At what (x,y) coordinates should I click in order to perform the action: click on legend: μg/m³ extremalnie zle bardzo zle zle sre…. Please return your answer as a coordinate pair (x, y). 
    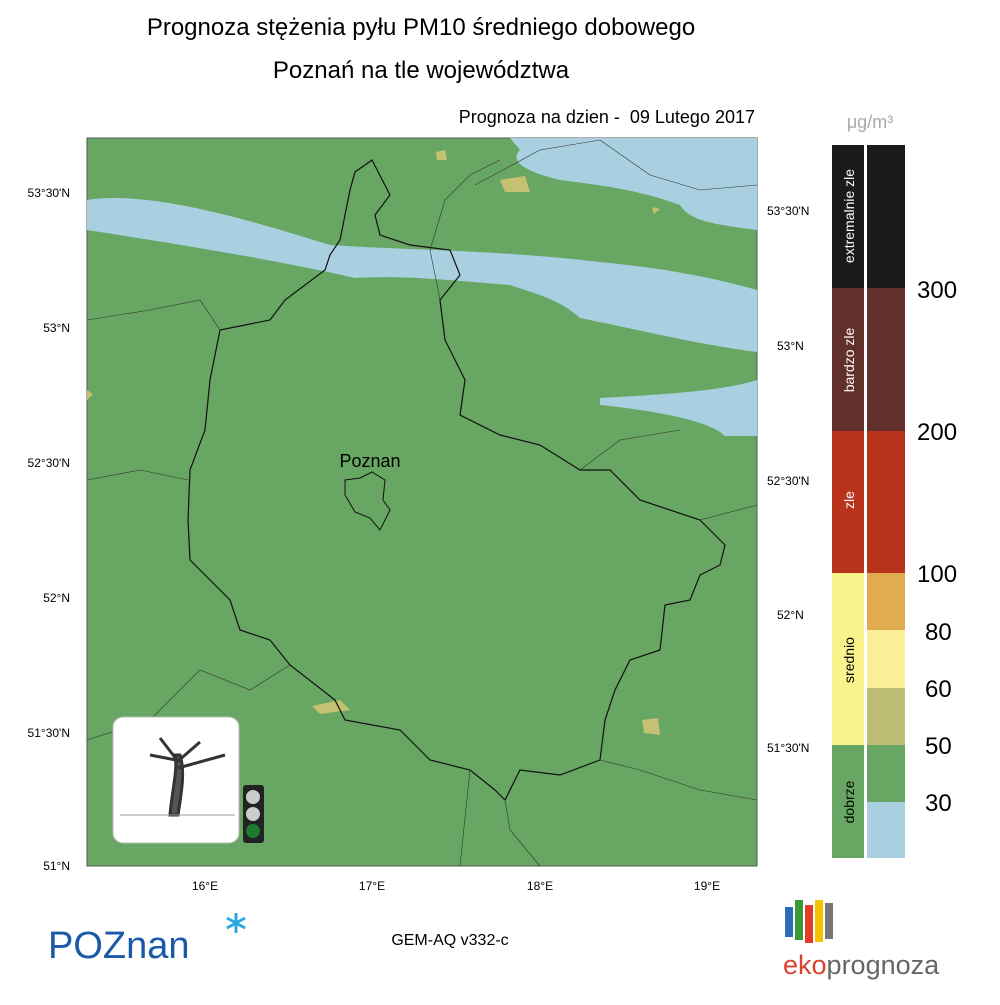
    Looking at the image, I should click on (894, 485).